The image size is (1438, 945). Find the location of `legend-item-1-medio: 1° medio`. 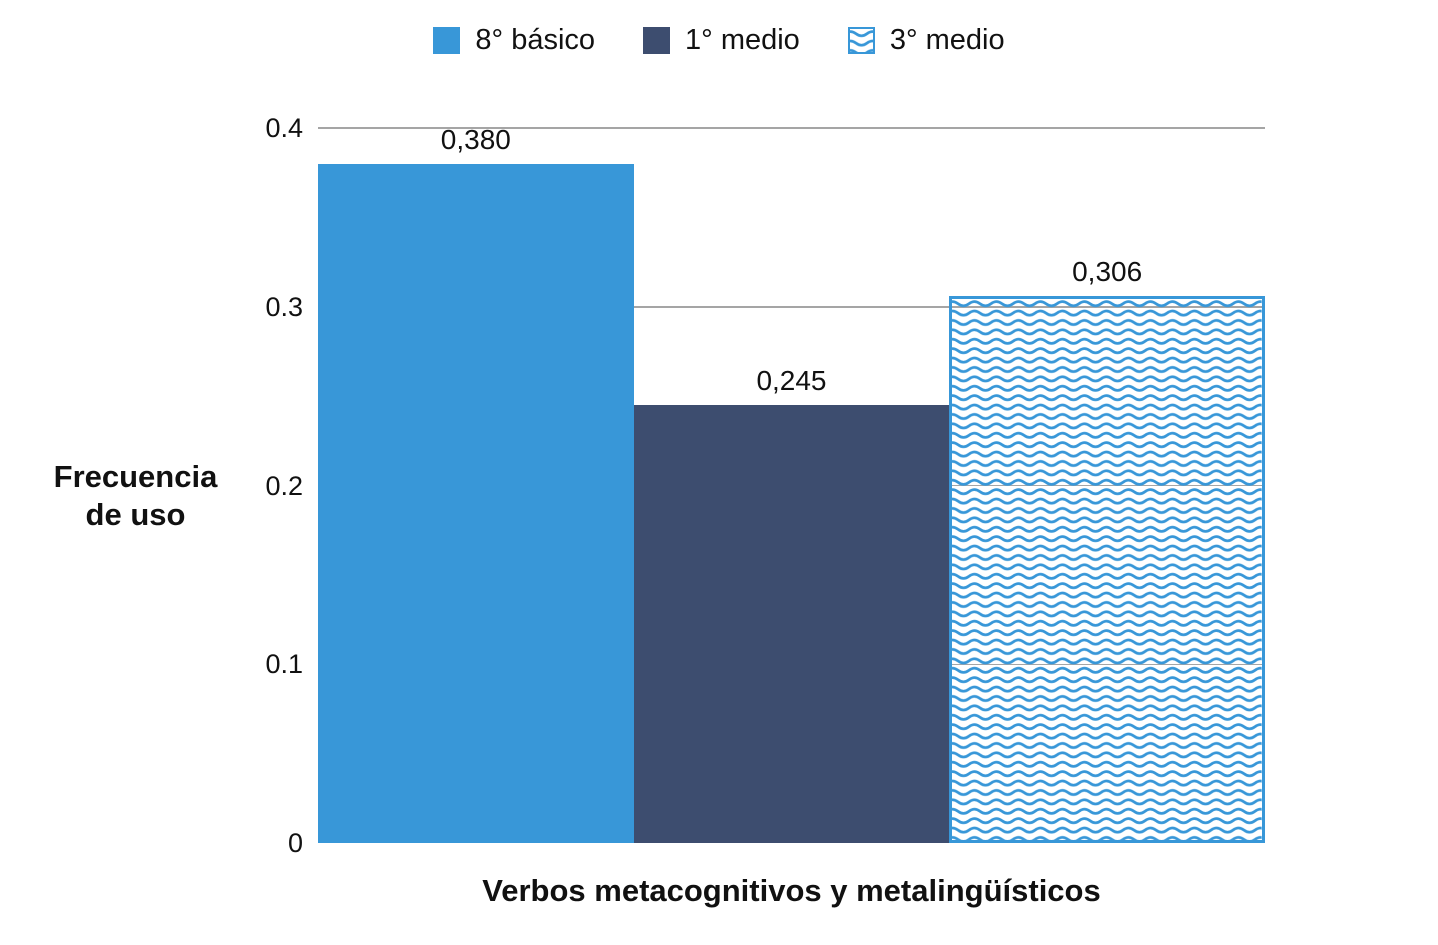

legend-item-1-medio: 1° medio is located at coordinates (721, 40).